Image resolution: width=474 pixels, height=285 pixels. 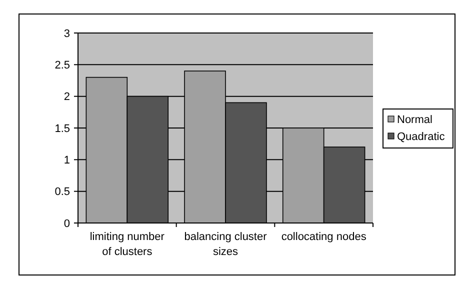 I want to click on x-tick-label: balancing cluster sizes, so click(x=226, y=244).